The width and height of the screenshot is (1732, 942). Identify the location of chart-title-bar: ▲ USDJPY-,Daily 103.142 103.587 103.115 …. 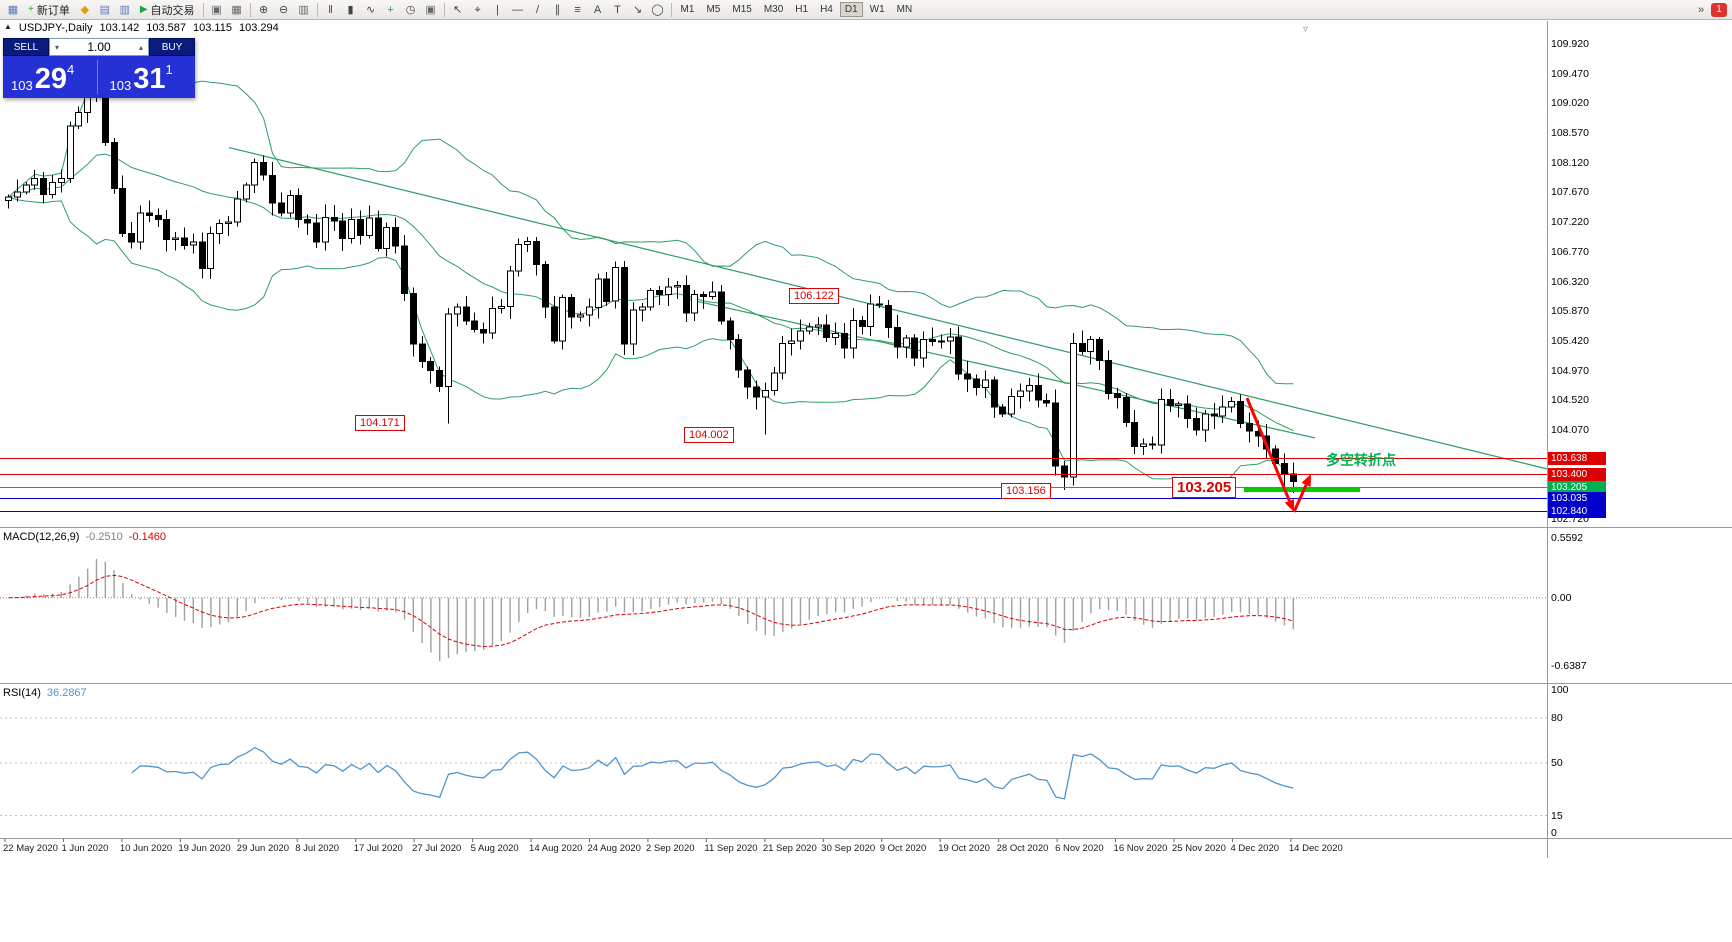
(141, 28).